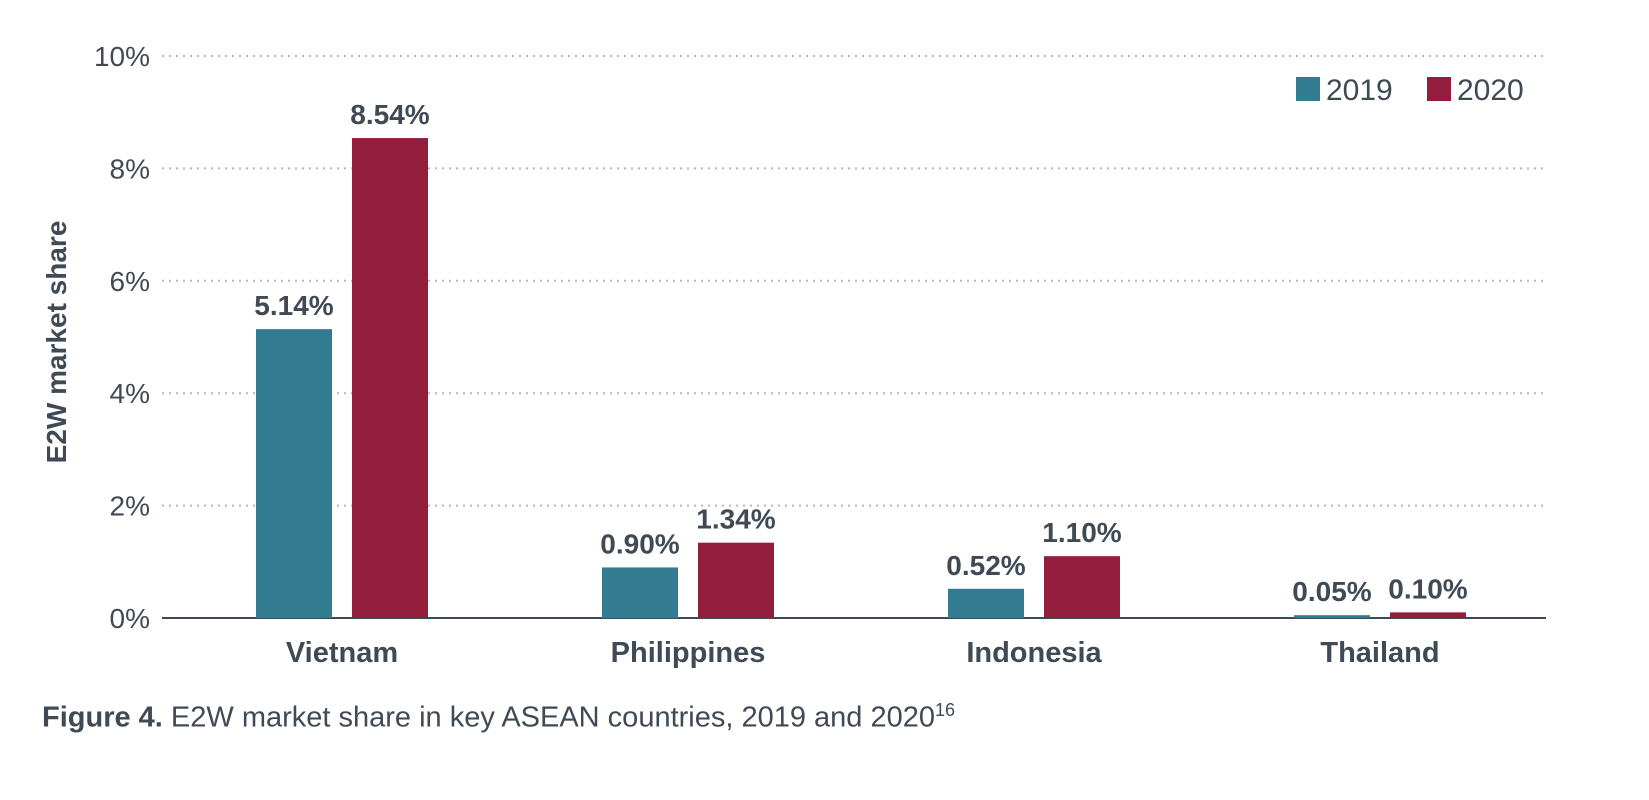 The height and width of the screenshot is (800, 1649). Describe the element at coordinates (130, 281) in the screenshot. I see `y-tick-label: 6%` at that location.